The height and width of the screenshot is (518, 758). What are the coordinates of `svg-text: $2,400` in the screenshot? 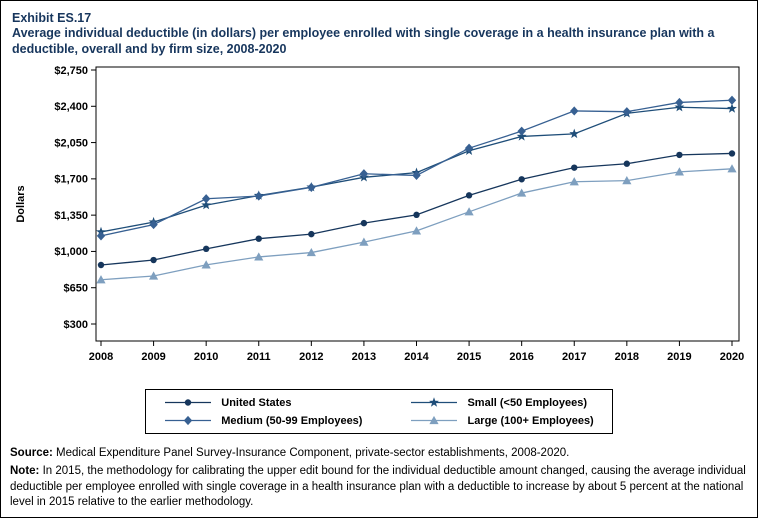 It's located at (71, 107).